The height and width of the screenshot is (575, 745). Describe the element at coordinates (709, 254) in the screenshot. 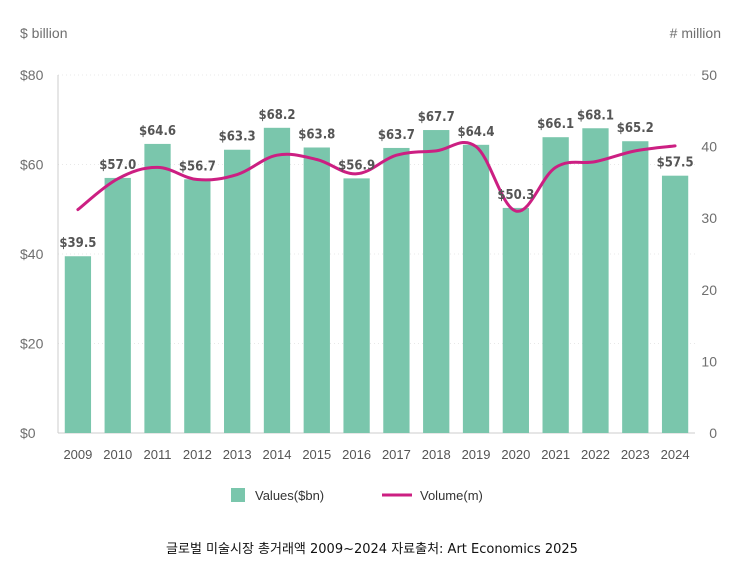

I see `right-axis-ticks: 0 10 20 30 40 50` at that location.